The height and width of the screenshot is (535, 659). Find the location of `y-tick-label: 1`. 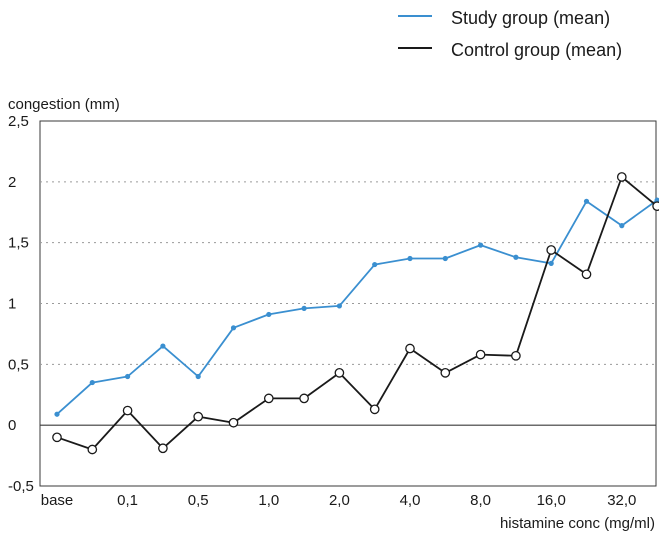

y-tick-label: 1 is located at coordinates (12, 304).